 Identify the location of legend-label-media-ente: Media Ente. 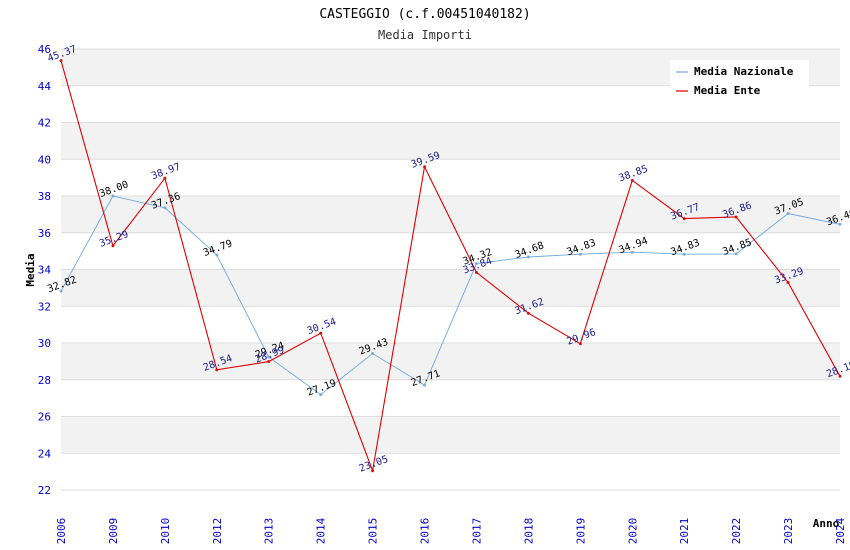
(727, 90).